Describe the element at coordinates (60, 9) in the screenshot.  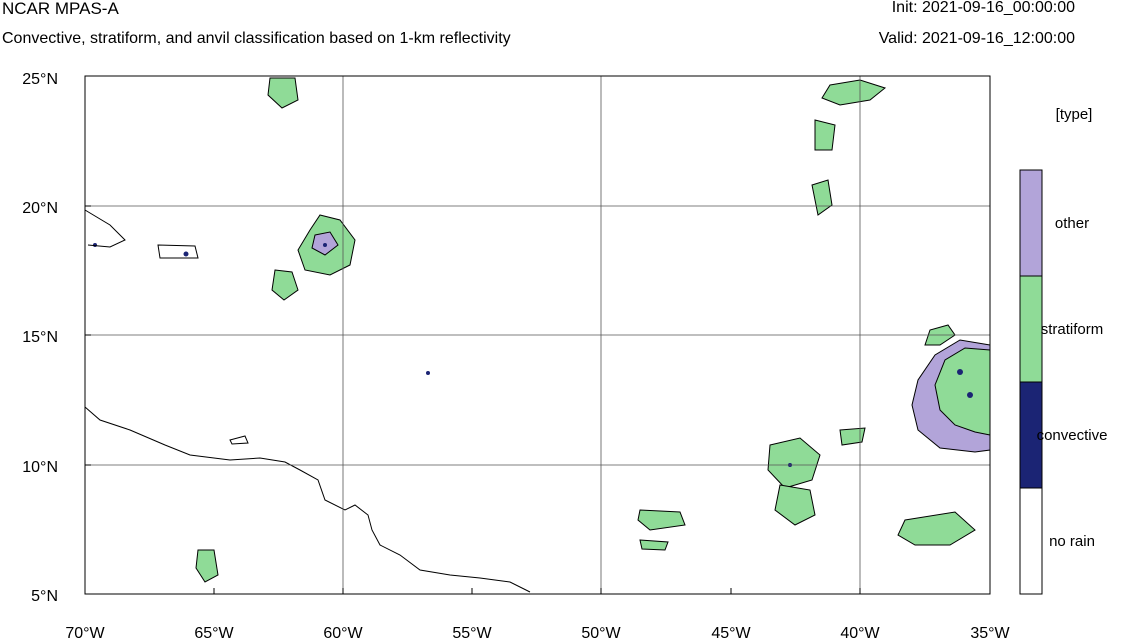
I see `figure-title: NCAR MPAS-A` at that location.